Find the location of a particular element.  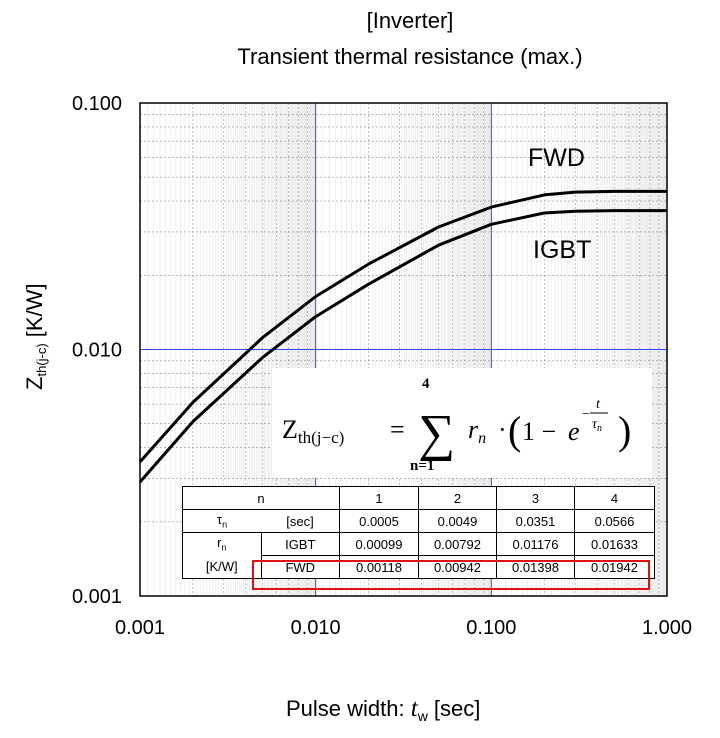

table-cell: 0.0049 is located at coordinates (457, 521).